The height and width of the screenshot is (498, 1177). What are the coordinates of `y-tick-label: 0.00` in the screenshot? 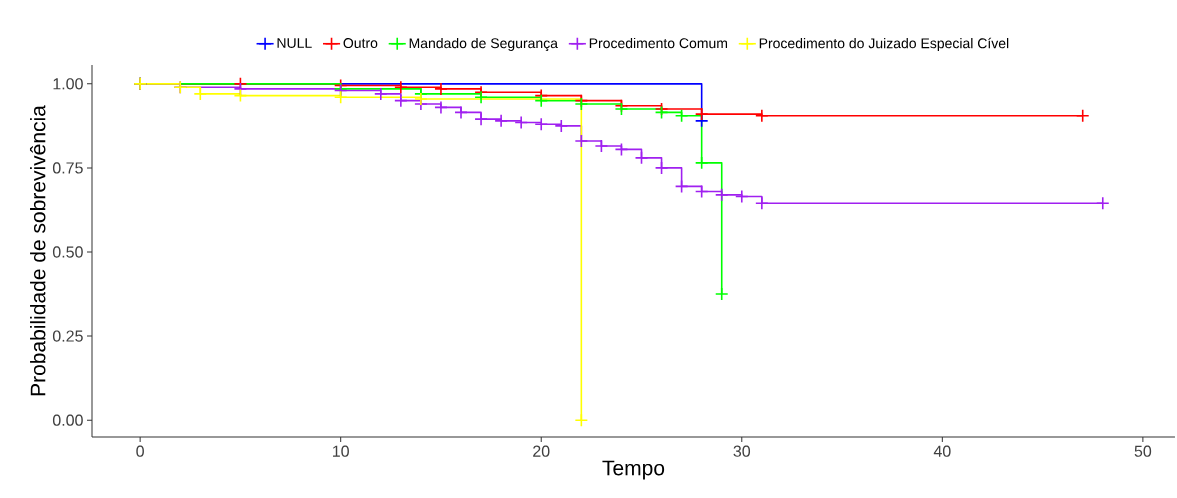 It's located at (67, 420).